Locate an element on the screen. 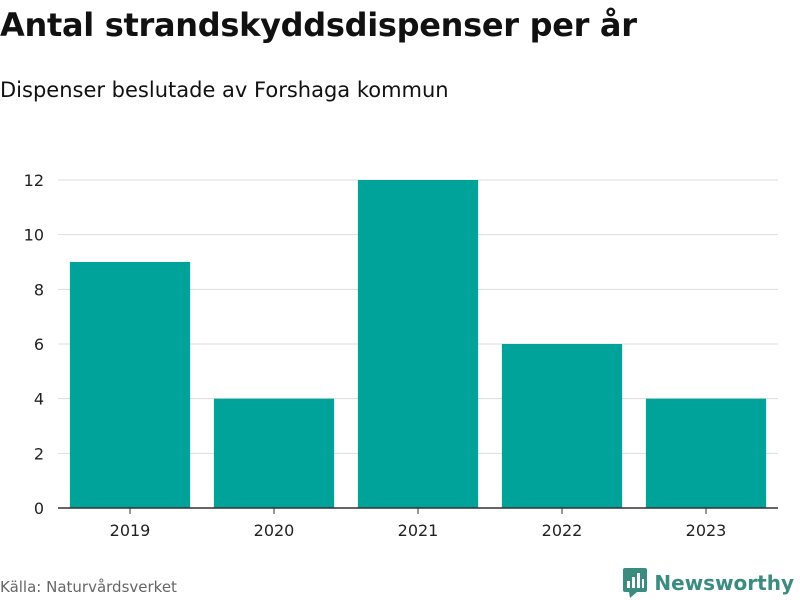 Image resolution: width=800 pixels, height=600 pixels. bar-2020 is located at coordinates (274, 453).